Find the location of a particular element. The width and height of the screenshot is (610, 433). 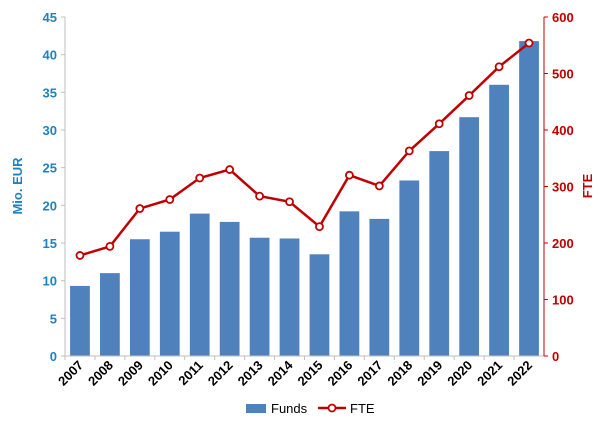

fte-point-2010 is located at coordinates (170, 199).